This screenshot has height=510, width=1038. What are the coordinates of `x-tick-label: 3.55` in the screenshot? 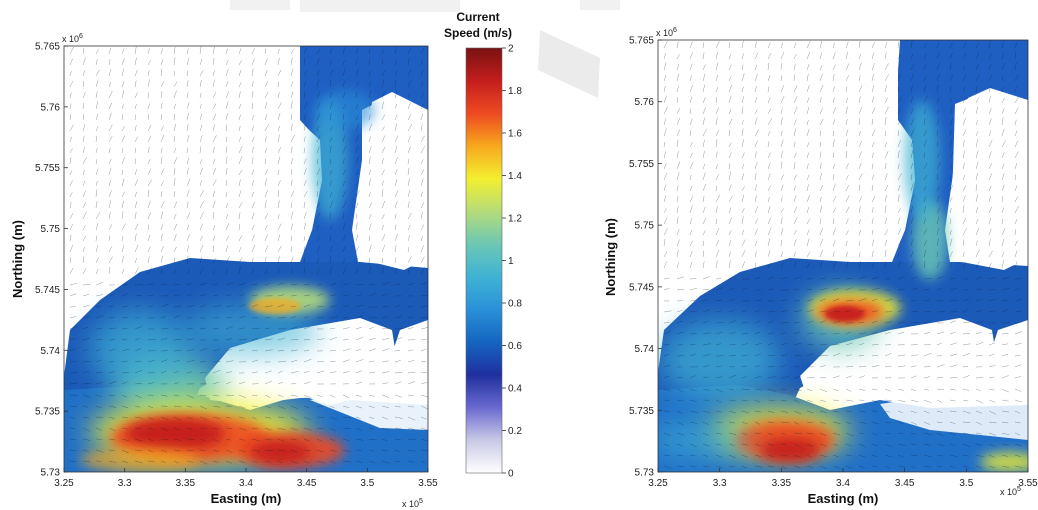 It's located at (428, 483).